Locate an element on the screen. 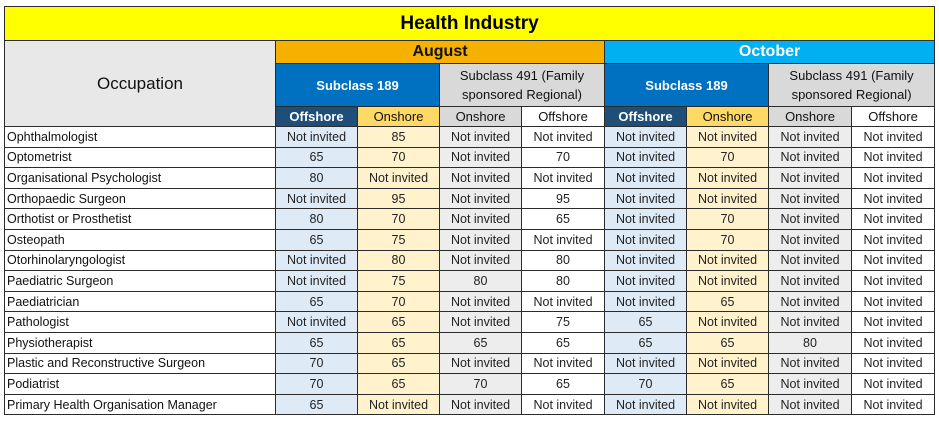 This screenshot has height=423, width=939. occupation-cell: Podiatrist is located at coordinates (140, 384).